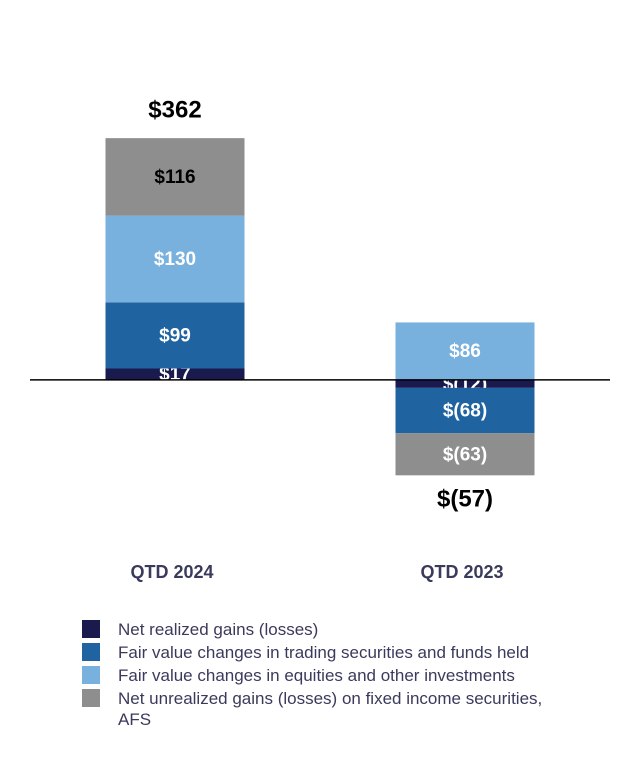 Image resolution: width=640 pixels, height=768 pixels. I want to click on value-label: $86, so click(465, 351).